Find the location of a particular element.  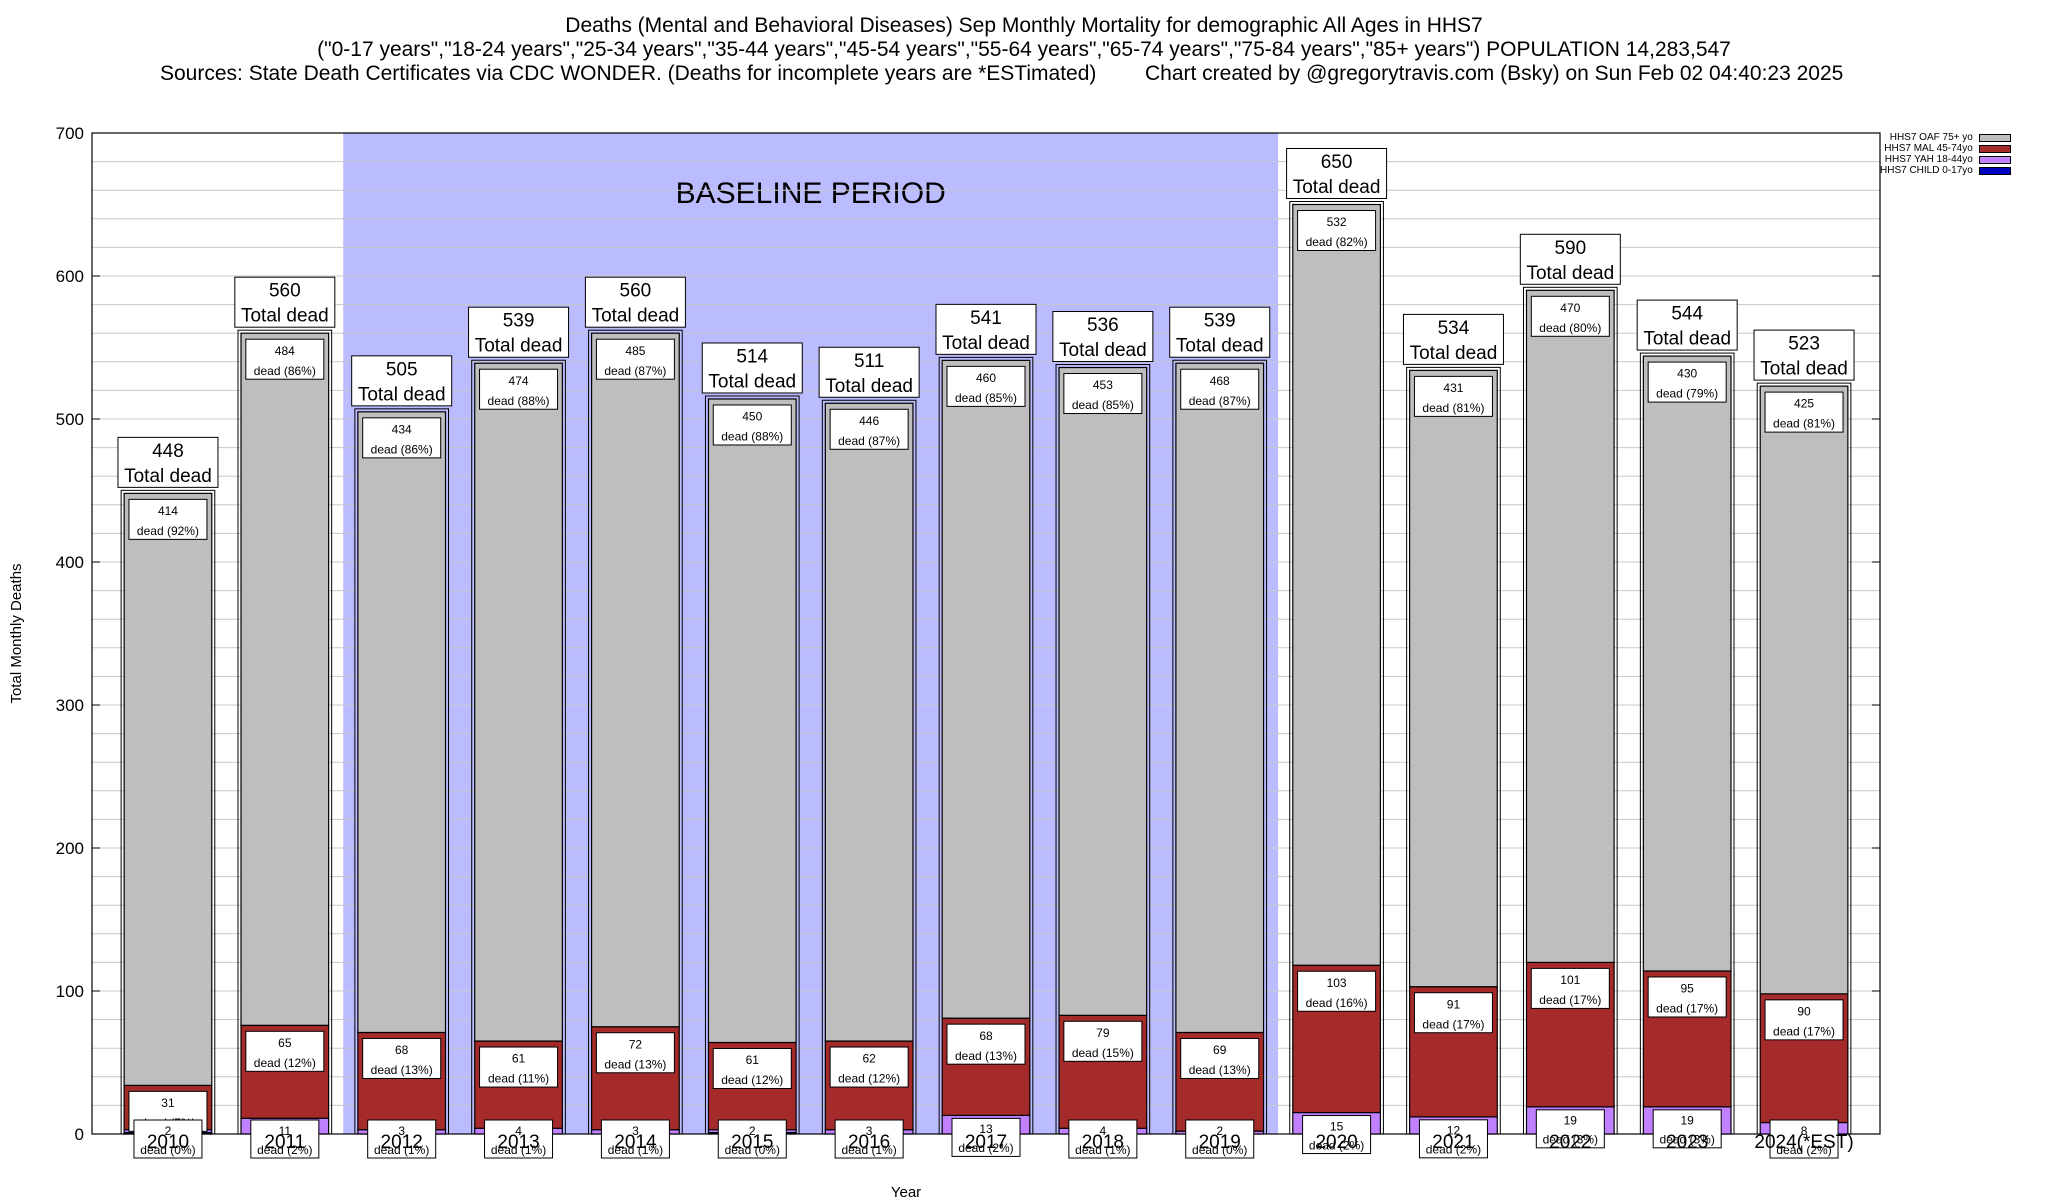

total-data-label: 534 is located at coordinates (1454, 328).